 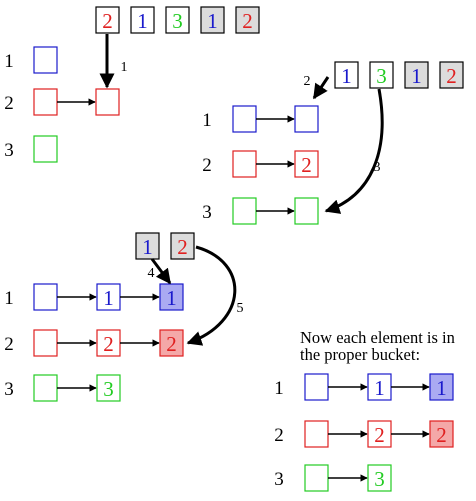 I want to click on step-5-arrow, so click(x=211, y=295).